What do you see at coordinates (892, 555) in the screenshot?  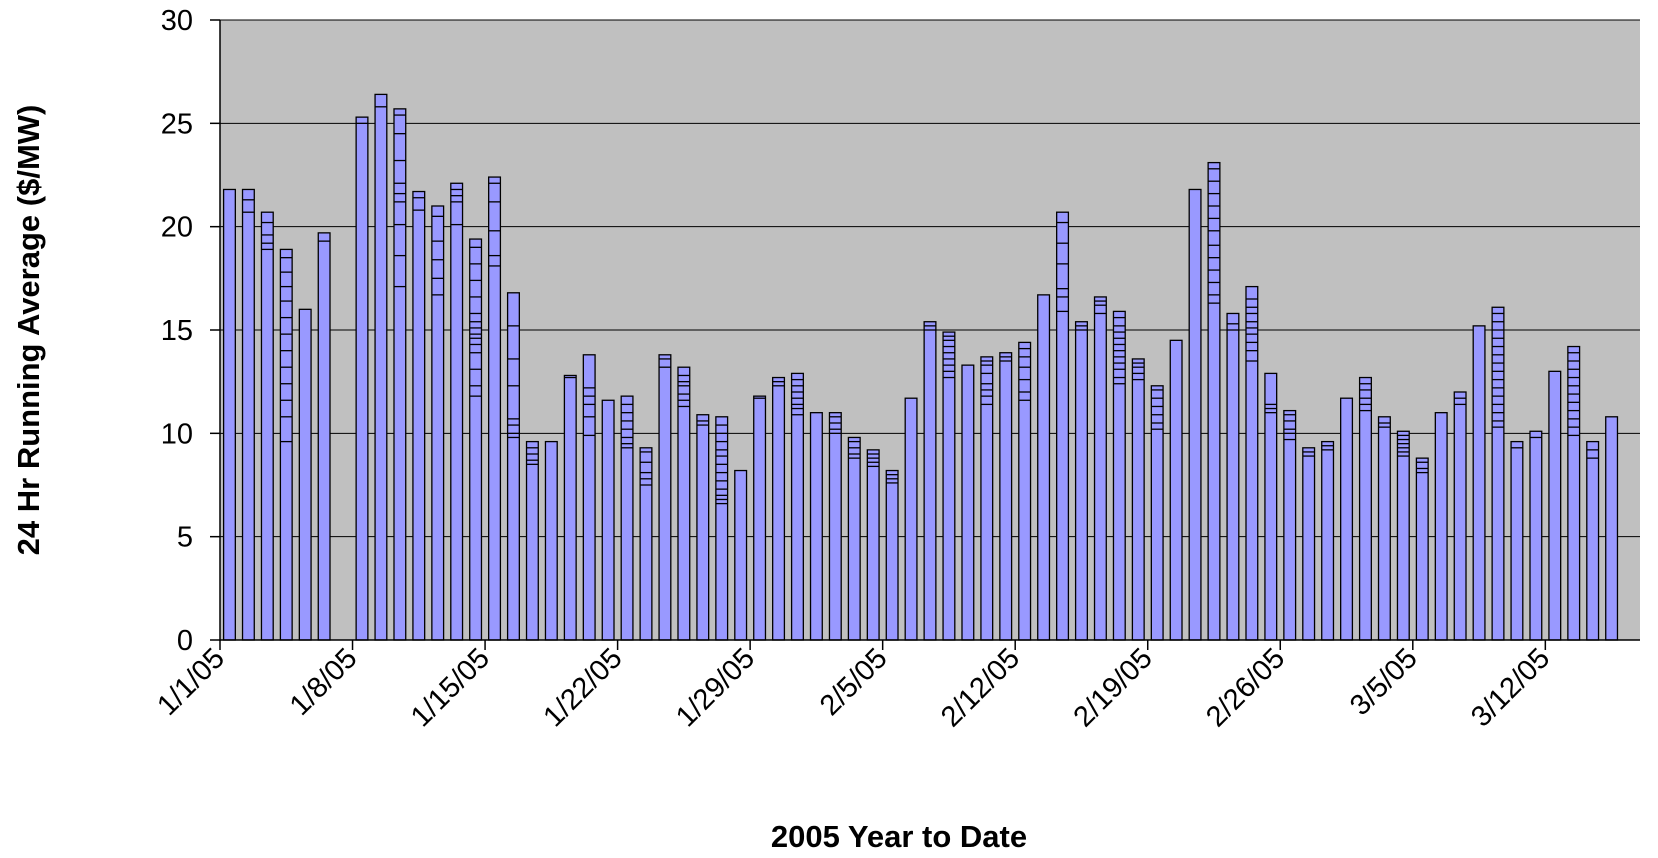 I see `bar-2/6/05` at bounding box center [892, 555].